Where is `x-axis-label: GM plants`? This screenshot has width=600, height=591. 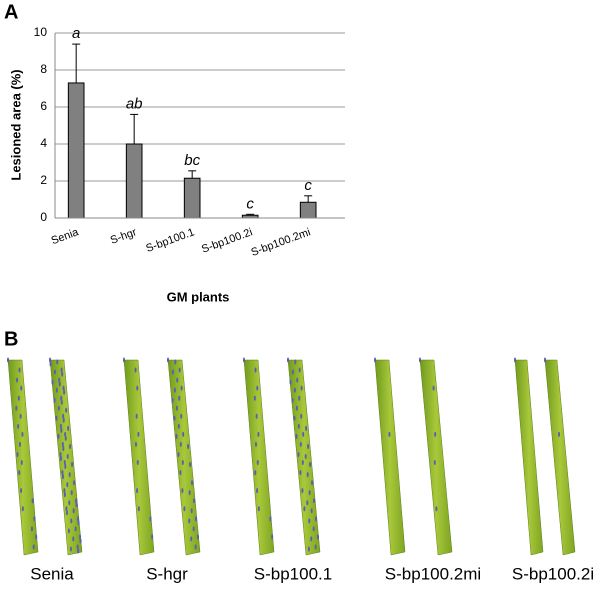 x-axis-label: GM plants is located at coordinates (198, 296).